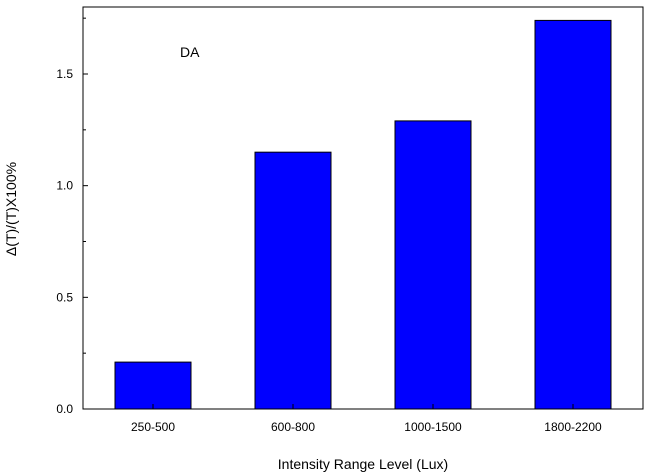 The image size is (661, 475). I want to click on y-tick-label: 0.5, so click(64, 297).